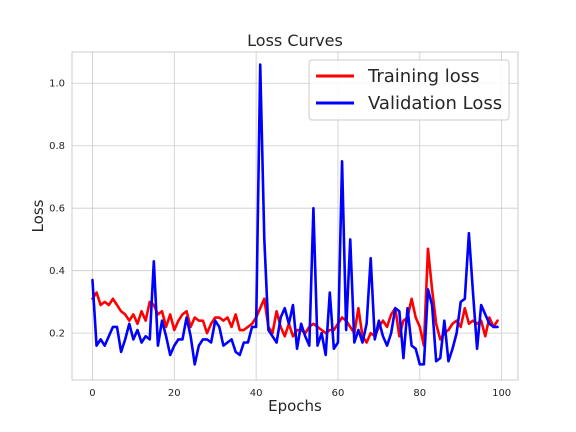 The image size is (576, 432). What do you see at coordinates (57, 146) in the screenshot?
I see `y-tick-label: 0.8` at bounding box center [57, 146].